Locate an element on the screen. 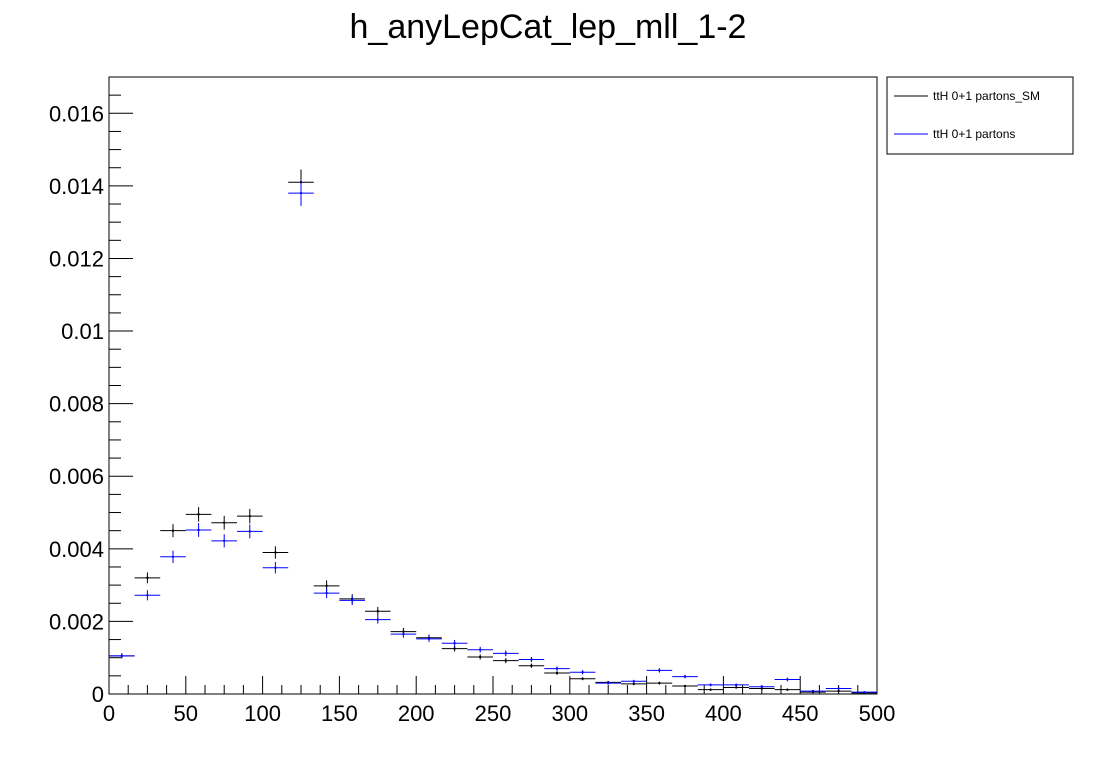 The height and width of the screenshot is (772, 1096). x-axis: 0 50 100 150 200 250 300 350 400 450 500 is located at coordinates (499, 701).